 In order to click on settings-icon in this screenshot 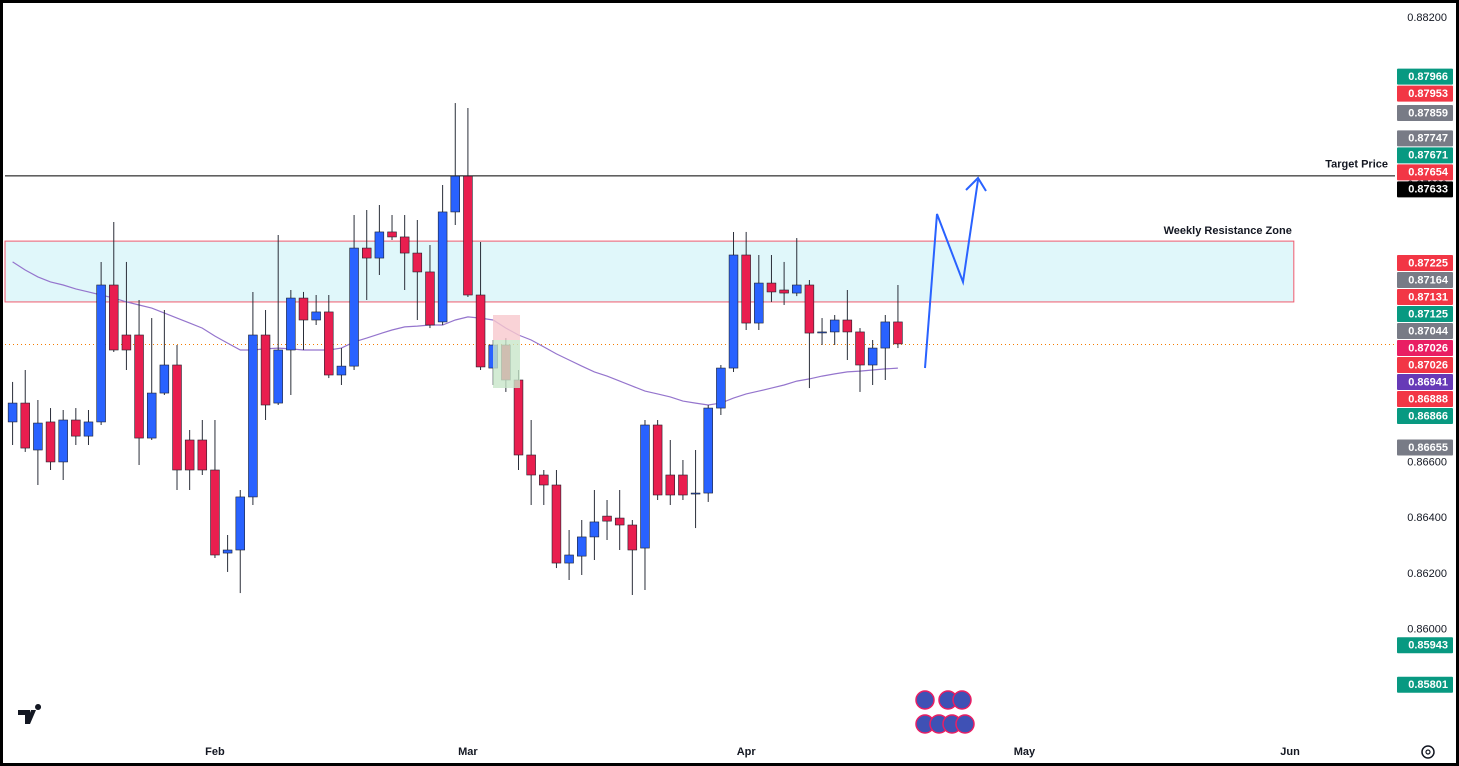, I will do `click(1428, 752)`.